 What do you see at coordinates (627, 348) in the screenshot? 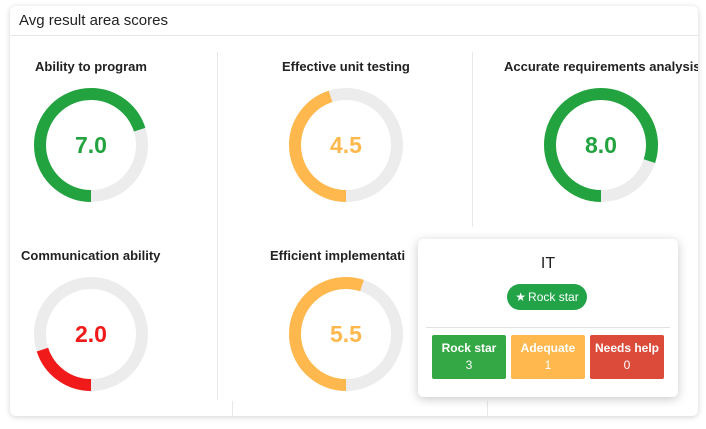
I see `count-label: Needs help` at bounding box center [627, 348].